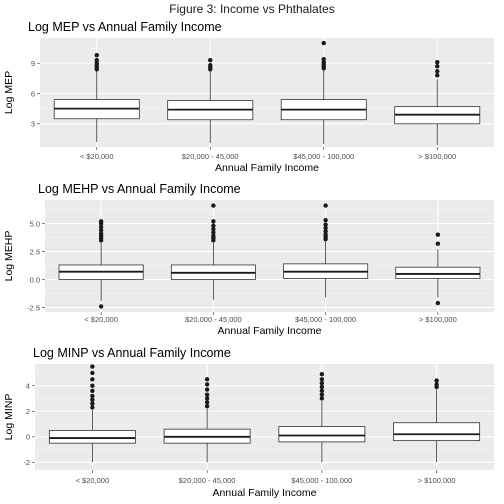 This screenshot has width=504, height=504. I want to click on y-tick-label: -2.5, so click(33, 307).